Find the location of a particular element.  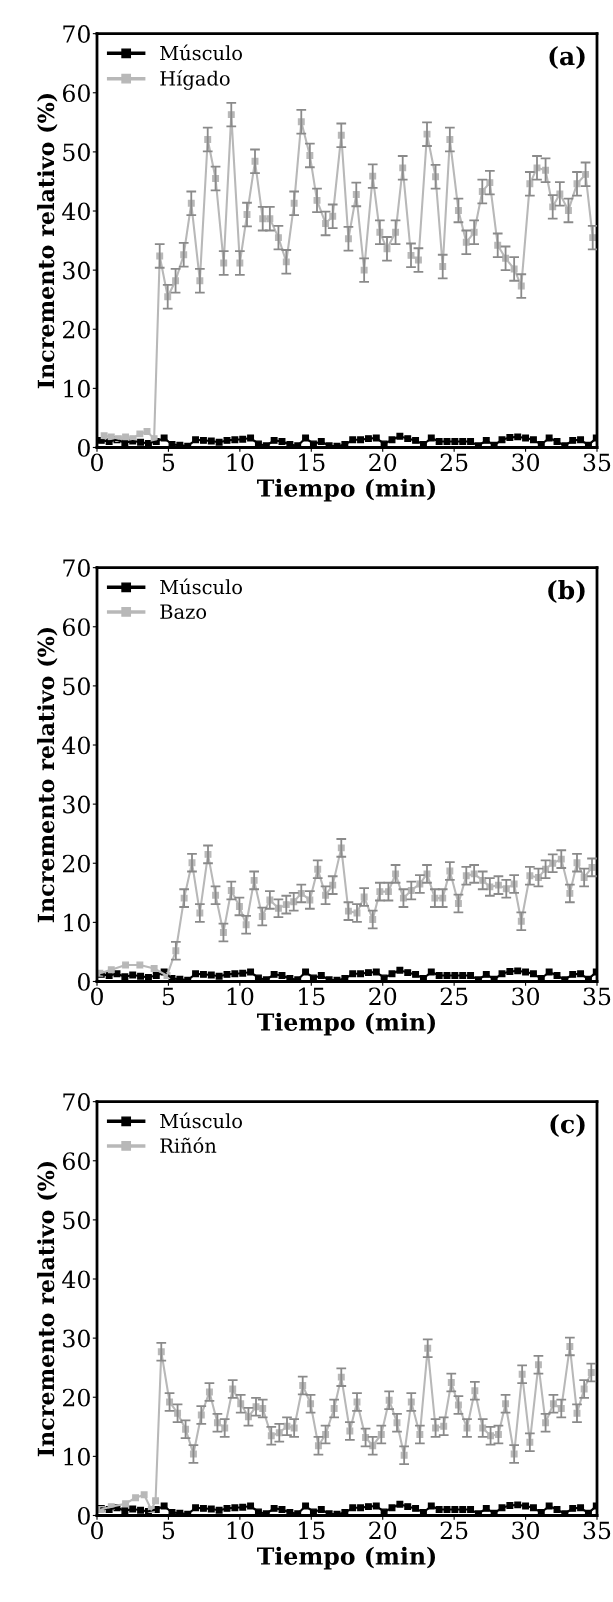

annotation: (a) is located at coordinates (567, 57).